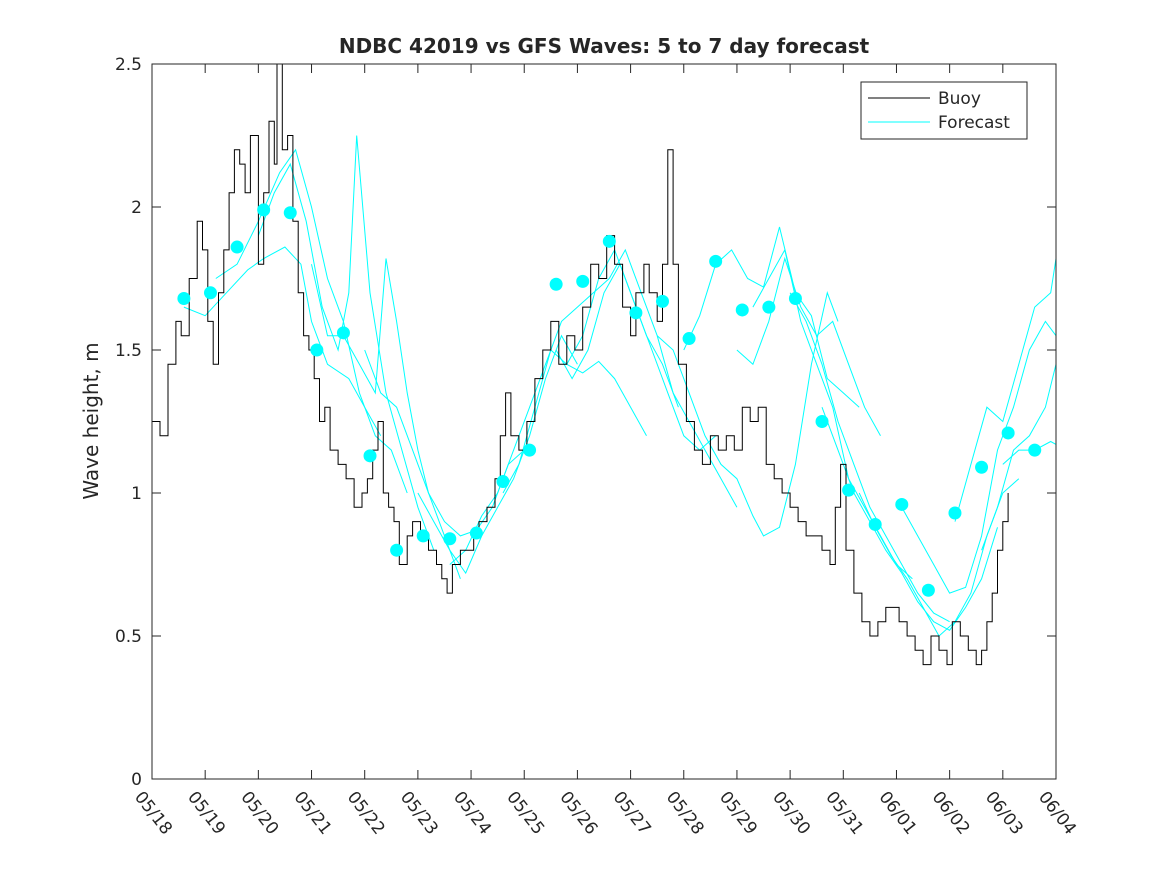 The height and width of the screenshot is (875, 1167). Describe the element at coordinates (136, 208) in the screenshot. I see `y-tick-label: 2` at that location.